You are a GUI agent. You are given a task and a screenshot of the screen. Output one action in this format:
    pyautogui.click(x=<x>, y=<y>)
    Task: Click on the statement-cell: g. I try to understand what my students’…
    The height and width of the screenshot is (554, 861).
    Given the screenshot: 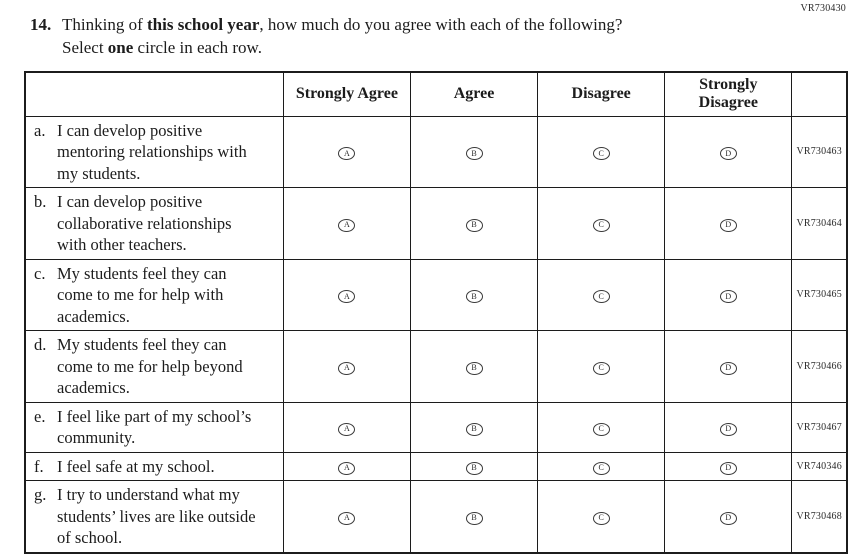 What is the action you would take?
    pyautogui.click(x=154, y=516)
    